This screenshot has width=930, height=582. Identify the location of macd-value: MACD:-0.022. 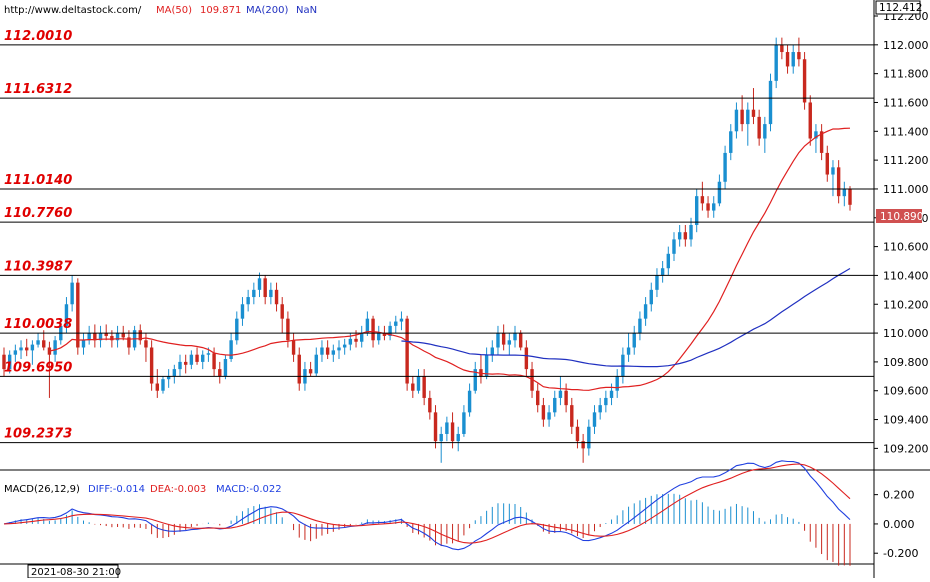
(249, 489).